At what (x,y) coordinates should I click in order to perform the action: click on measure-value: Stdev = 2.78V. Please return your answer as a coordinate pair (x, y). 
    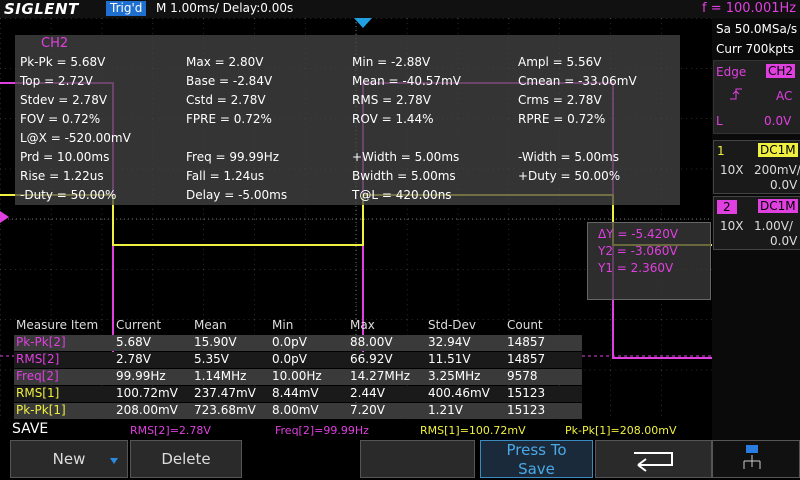
    Looking at the image, I should click on (64, 100).